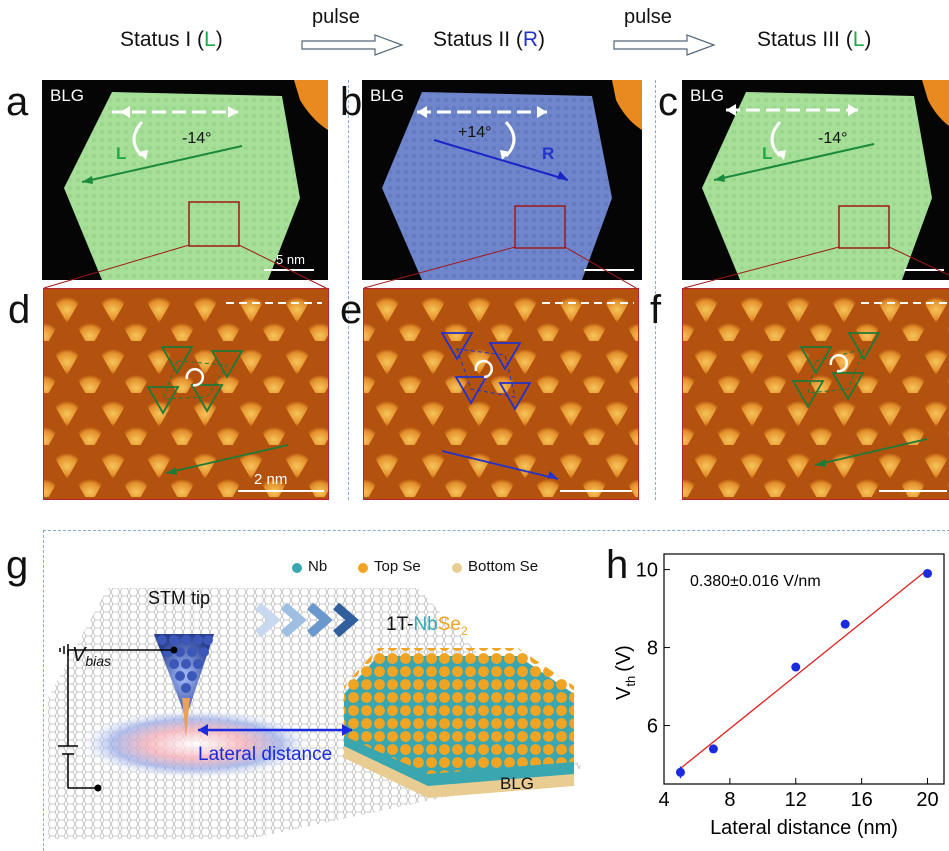 This screenshot has height=851, width=949. Describe the element at coordinates (297, 568) in the screenshot. I see `nb-dot-icon` at that location.